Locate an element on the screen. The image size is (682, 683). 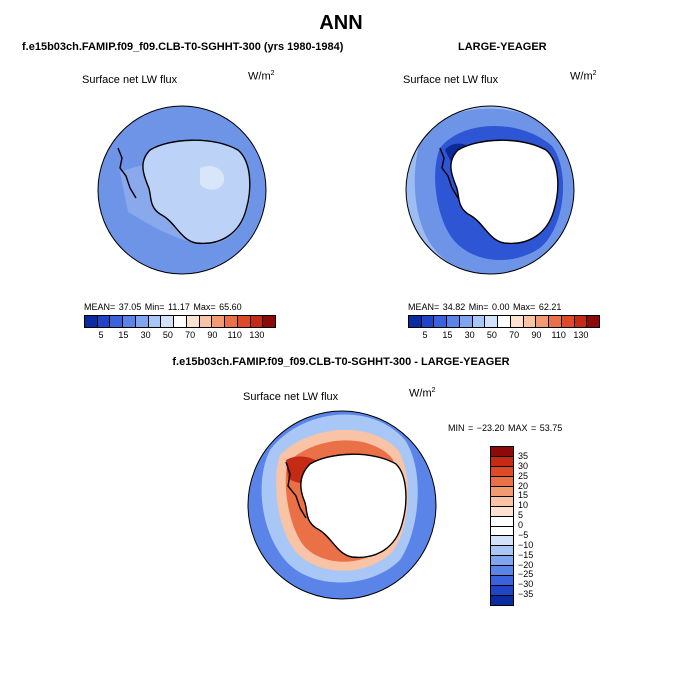
diff-stats: MIN = −23.20 MAX = 53.75 is located at coordinates (505, 428).